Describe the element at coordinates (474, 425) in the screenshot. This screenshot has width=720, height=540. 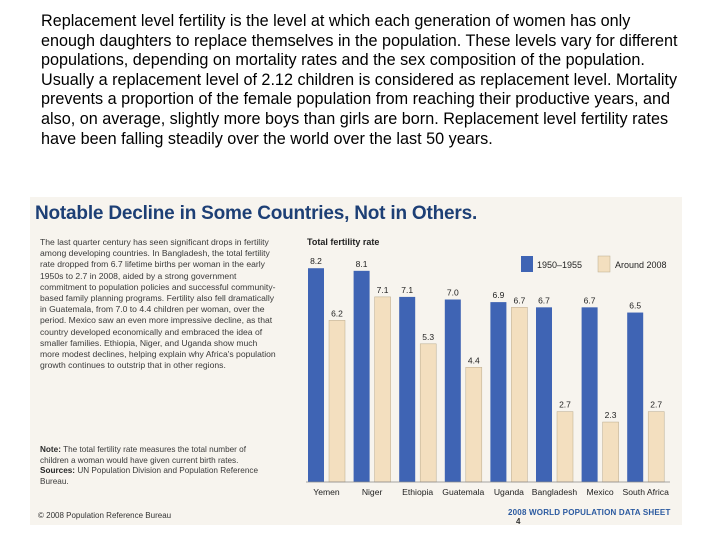
I see `bar-guatemala-2008` at that location.